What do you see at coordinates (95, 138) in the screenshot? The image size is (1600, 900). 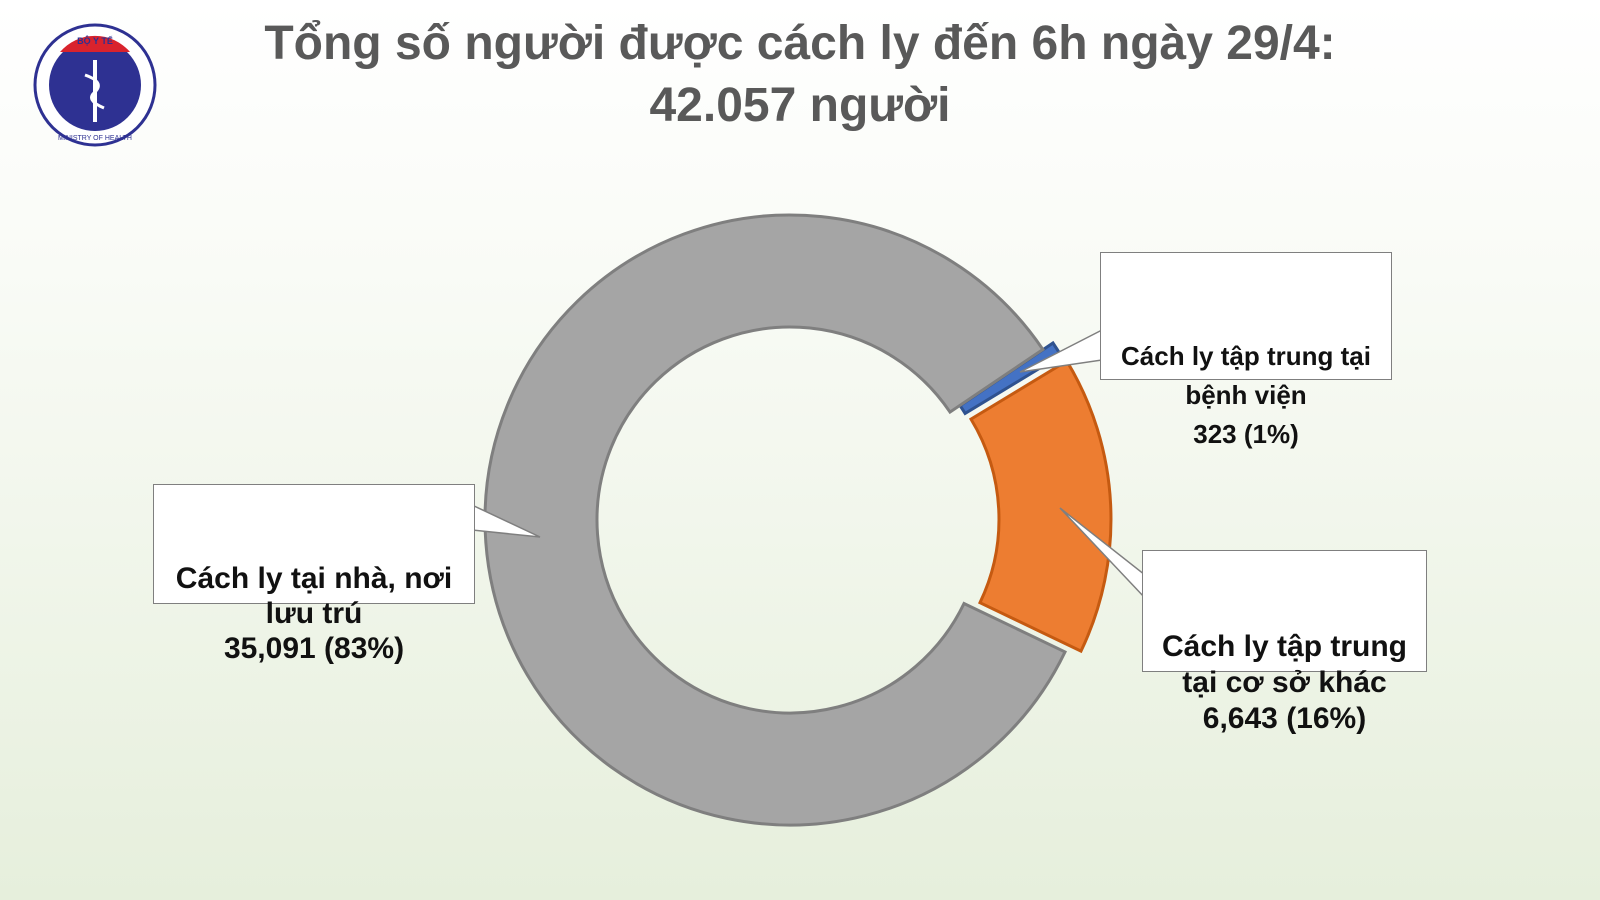 I see `logo-bottom-text: MINISTRY OF HEALTH` at bounding box center [95, 138].